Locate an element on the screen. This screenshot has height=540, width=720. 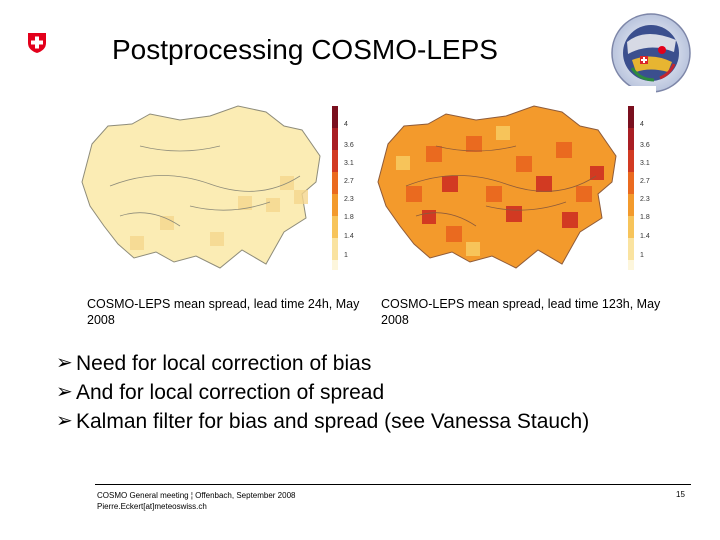
spread-map-123h is located at coordinates (511, 184).